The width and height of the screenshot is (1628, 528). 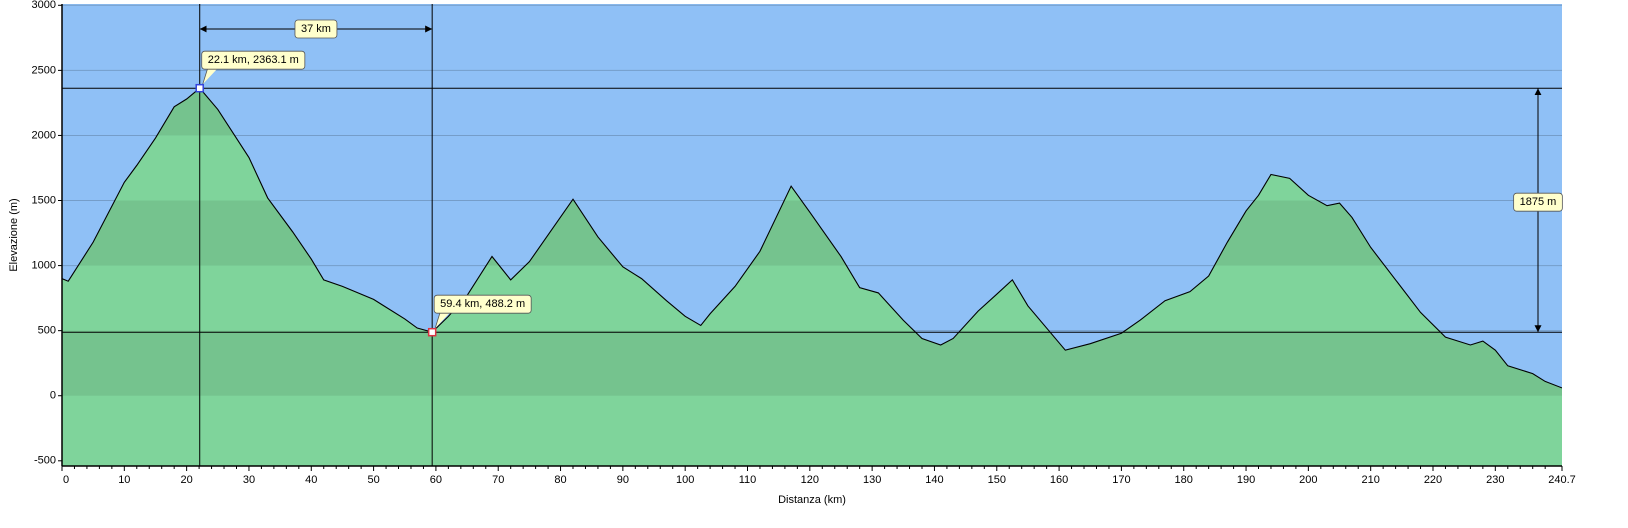 What do you see at coordinates (872, 480) in the screenshot?
I see `x-tick-label: 130` at bounding box center [872, 480].